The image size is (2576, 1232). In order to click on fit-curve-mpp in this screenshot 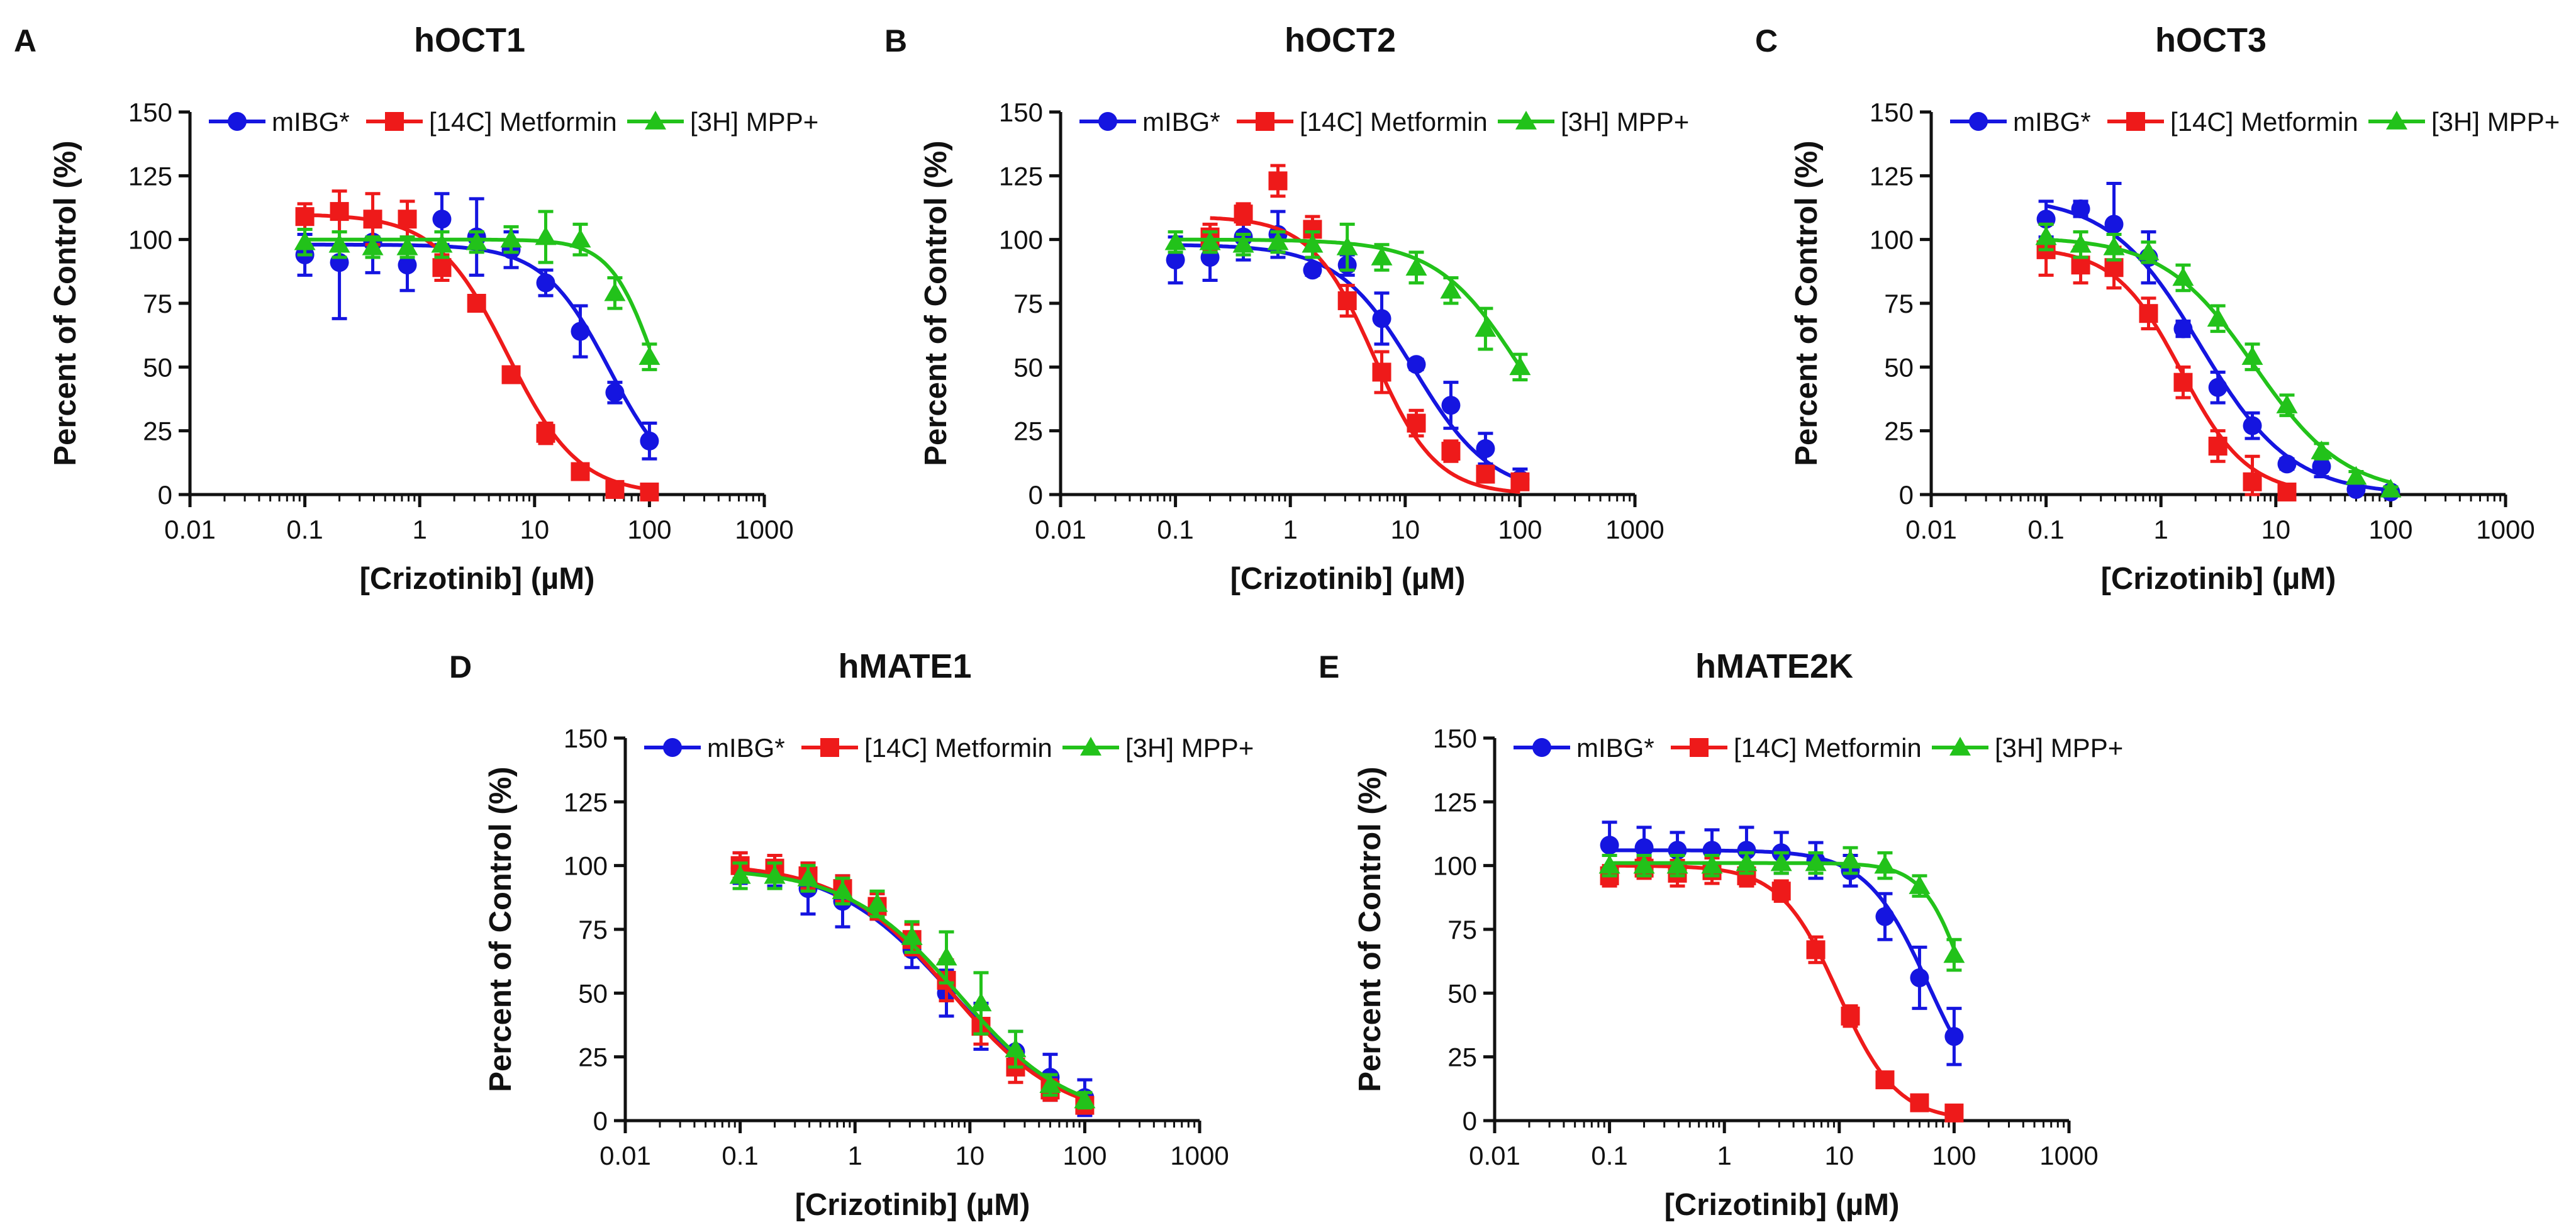, I will do `click(913, 985)`.